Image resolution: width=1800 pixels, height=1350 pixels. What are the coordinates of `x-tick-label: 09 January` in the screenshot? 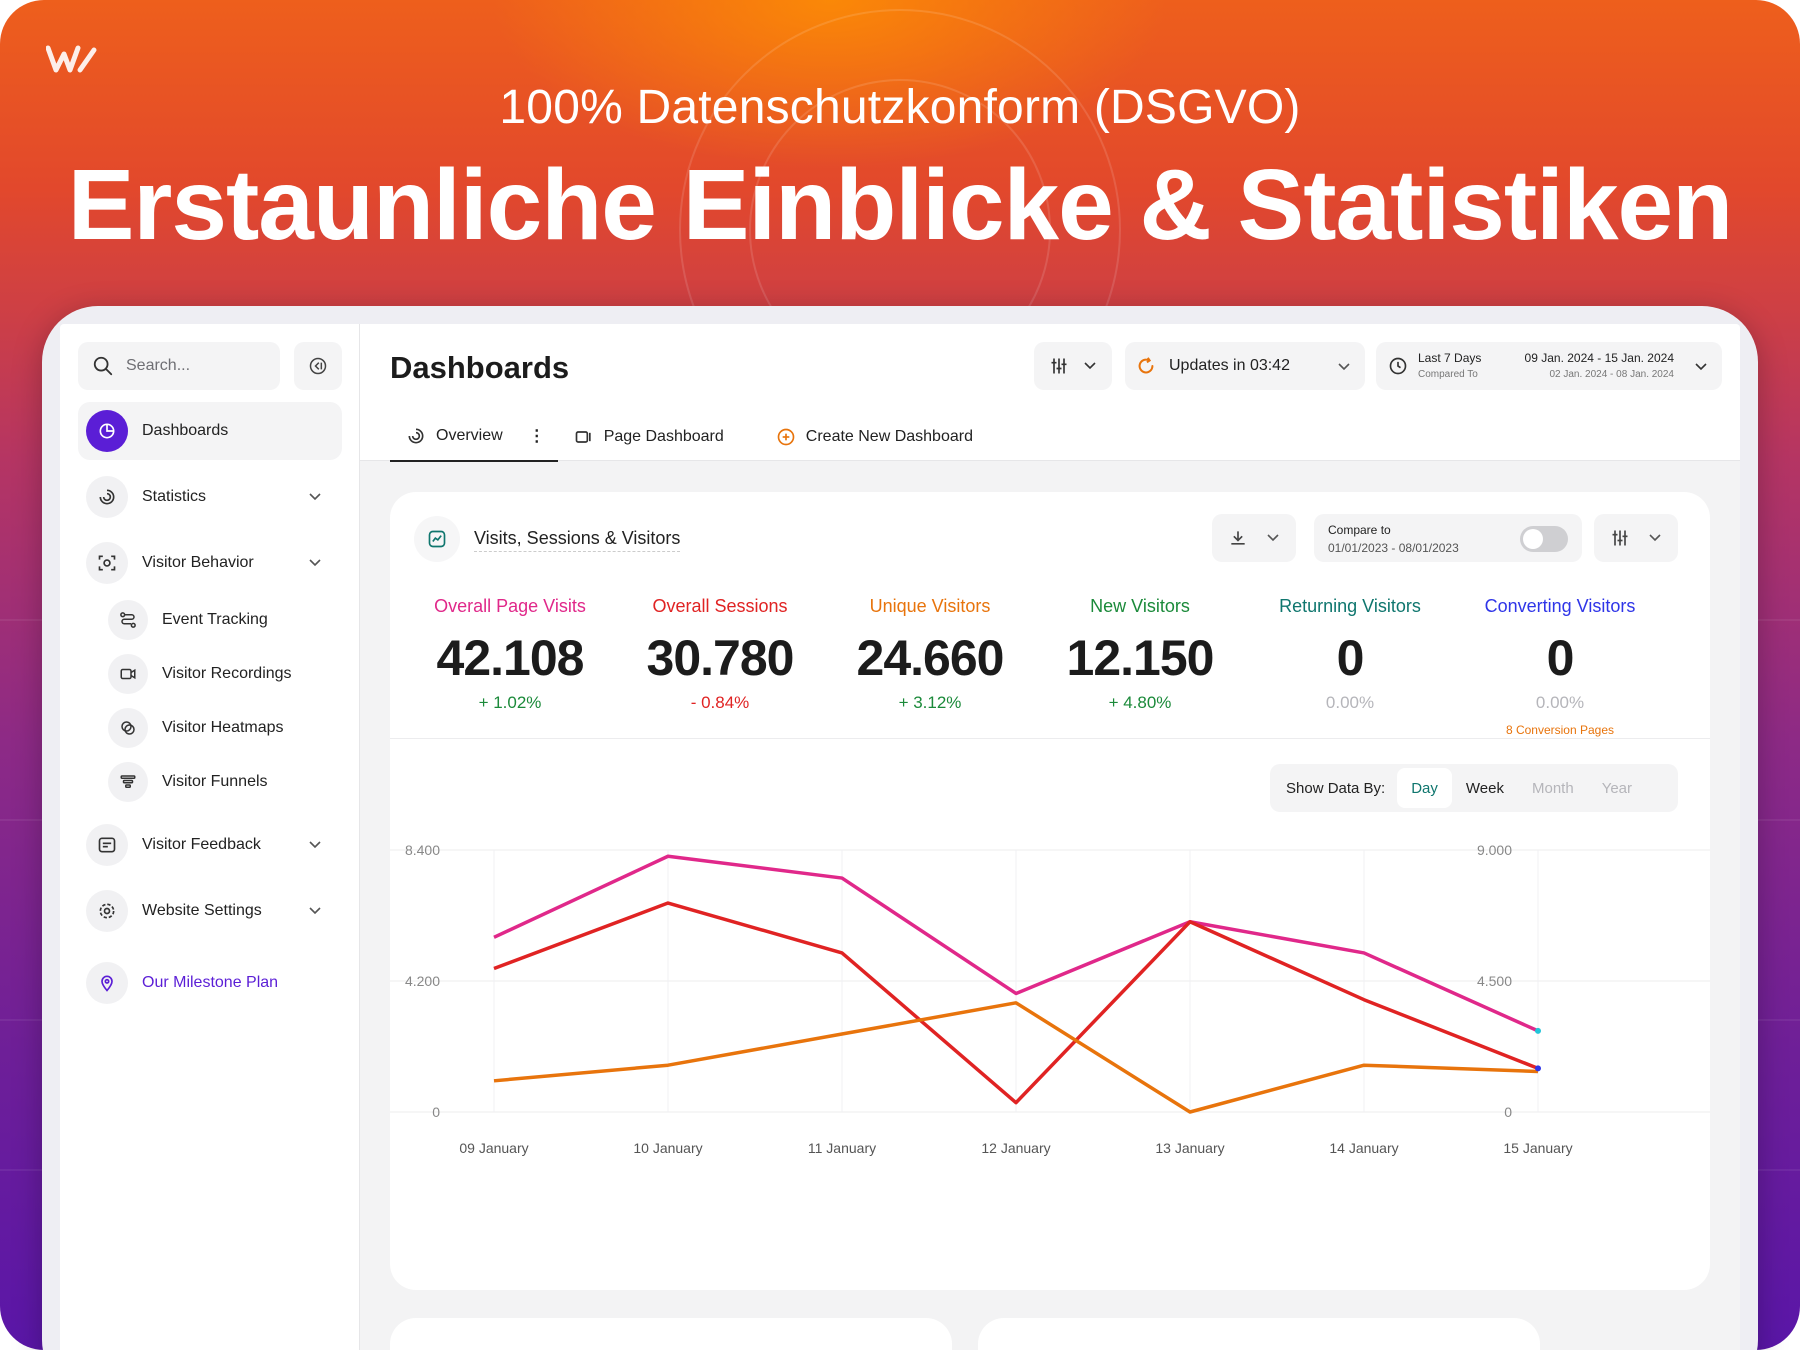 It's located at (493, 1148).